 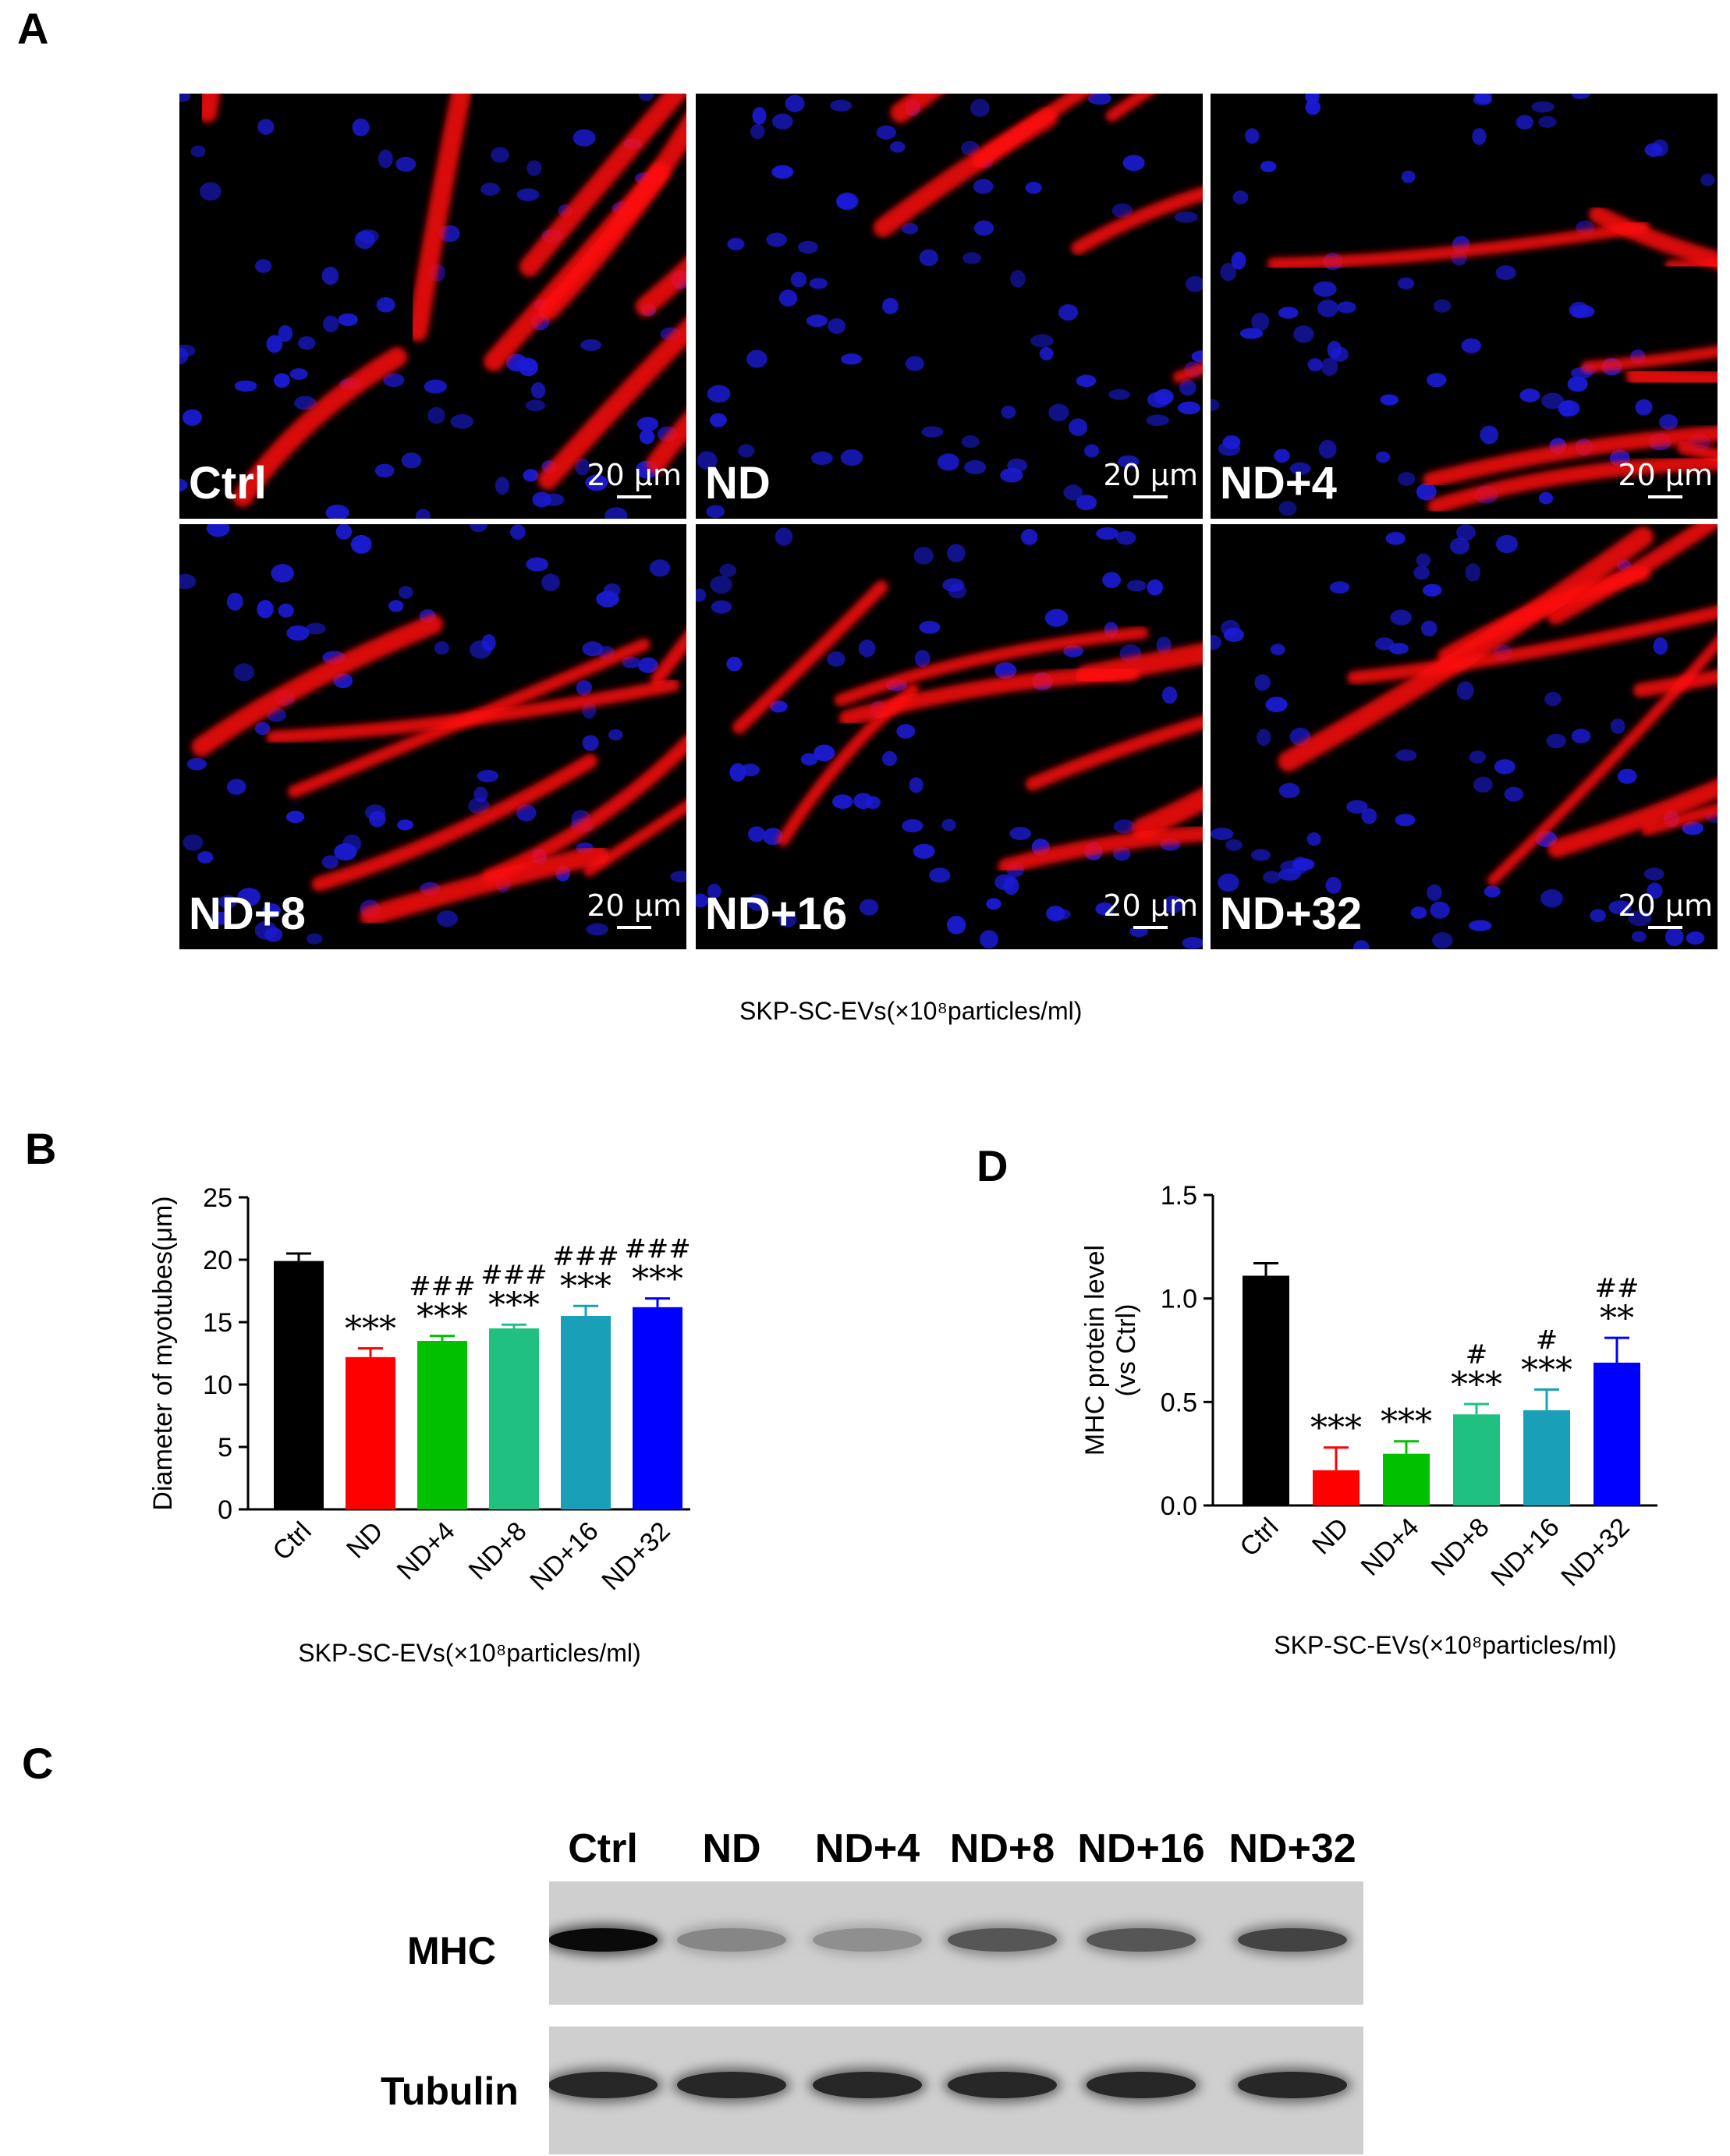 What do you see at coordinates (1390, 1547) in the screenshot?
I see `x-tick-label: ND+4` at bounding box center [1390, 1547].